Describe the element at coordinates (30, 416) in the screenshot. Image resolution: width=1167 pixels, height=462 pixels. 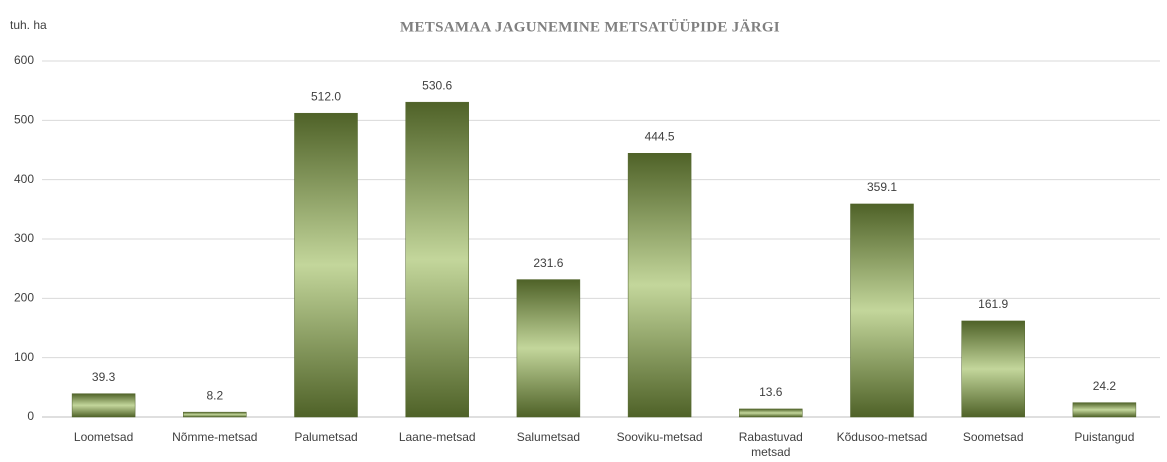
I see `y-tick-label: 0` at that location.